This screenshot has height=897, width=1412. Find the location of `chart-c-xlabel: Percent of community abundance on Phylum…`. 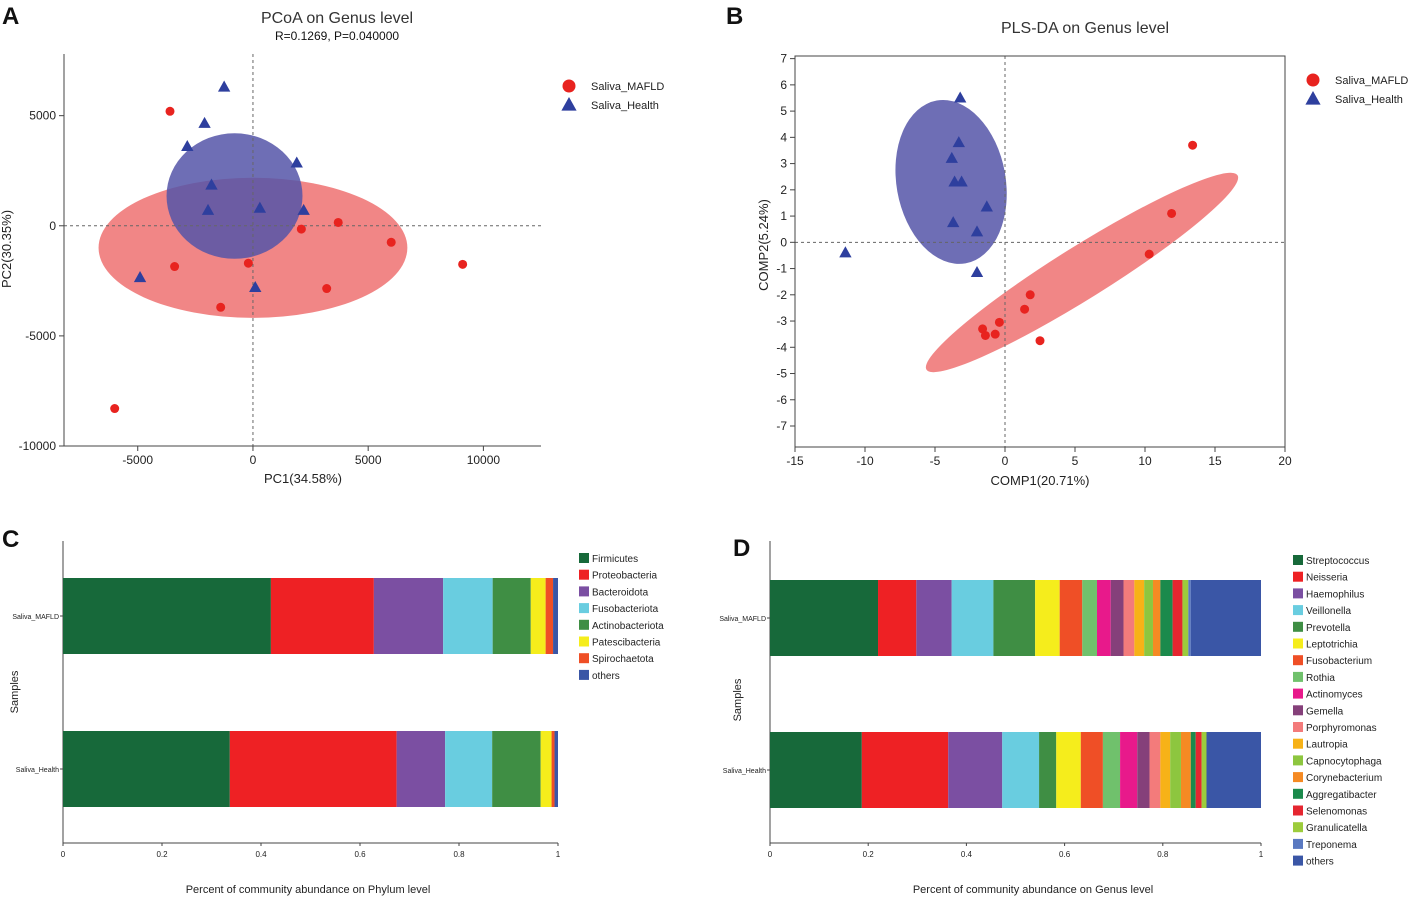

chart-c-xlabel: Percent of community abundance on Phylum… is located at coordinates (308, 890).